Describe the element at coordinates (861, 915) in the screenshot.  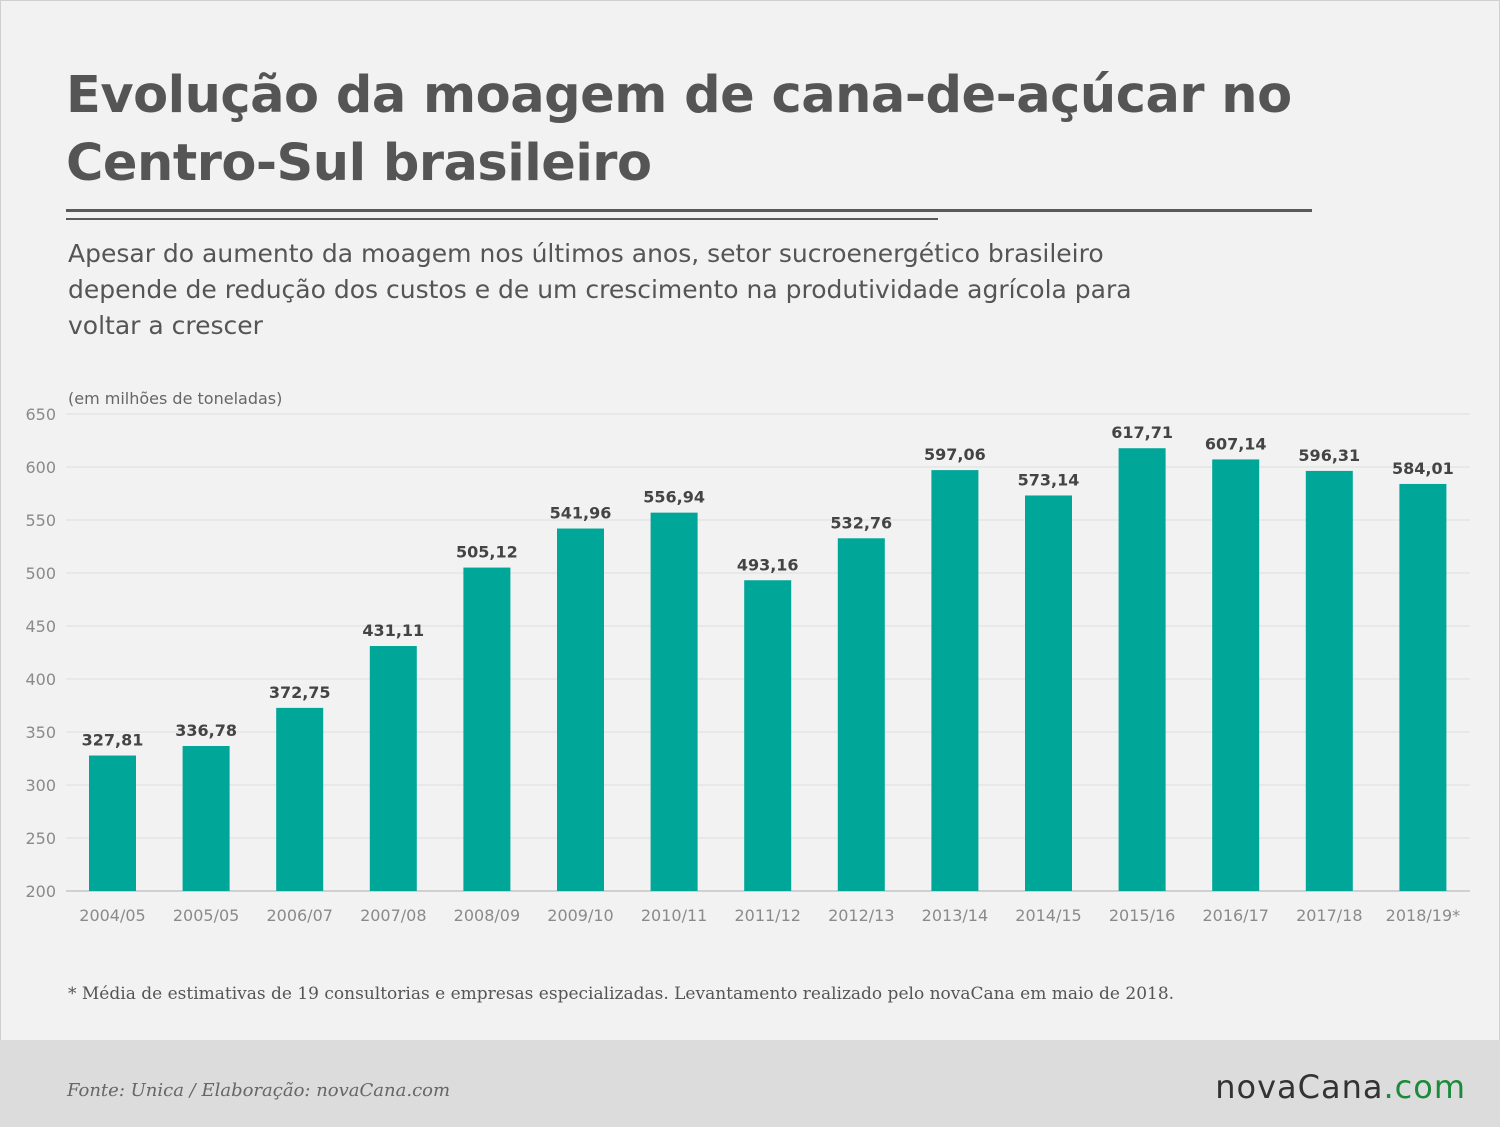
I see `x-tick-label: 2012/13` at that location.